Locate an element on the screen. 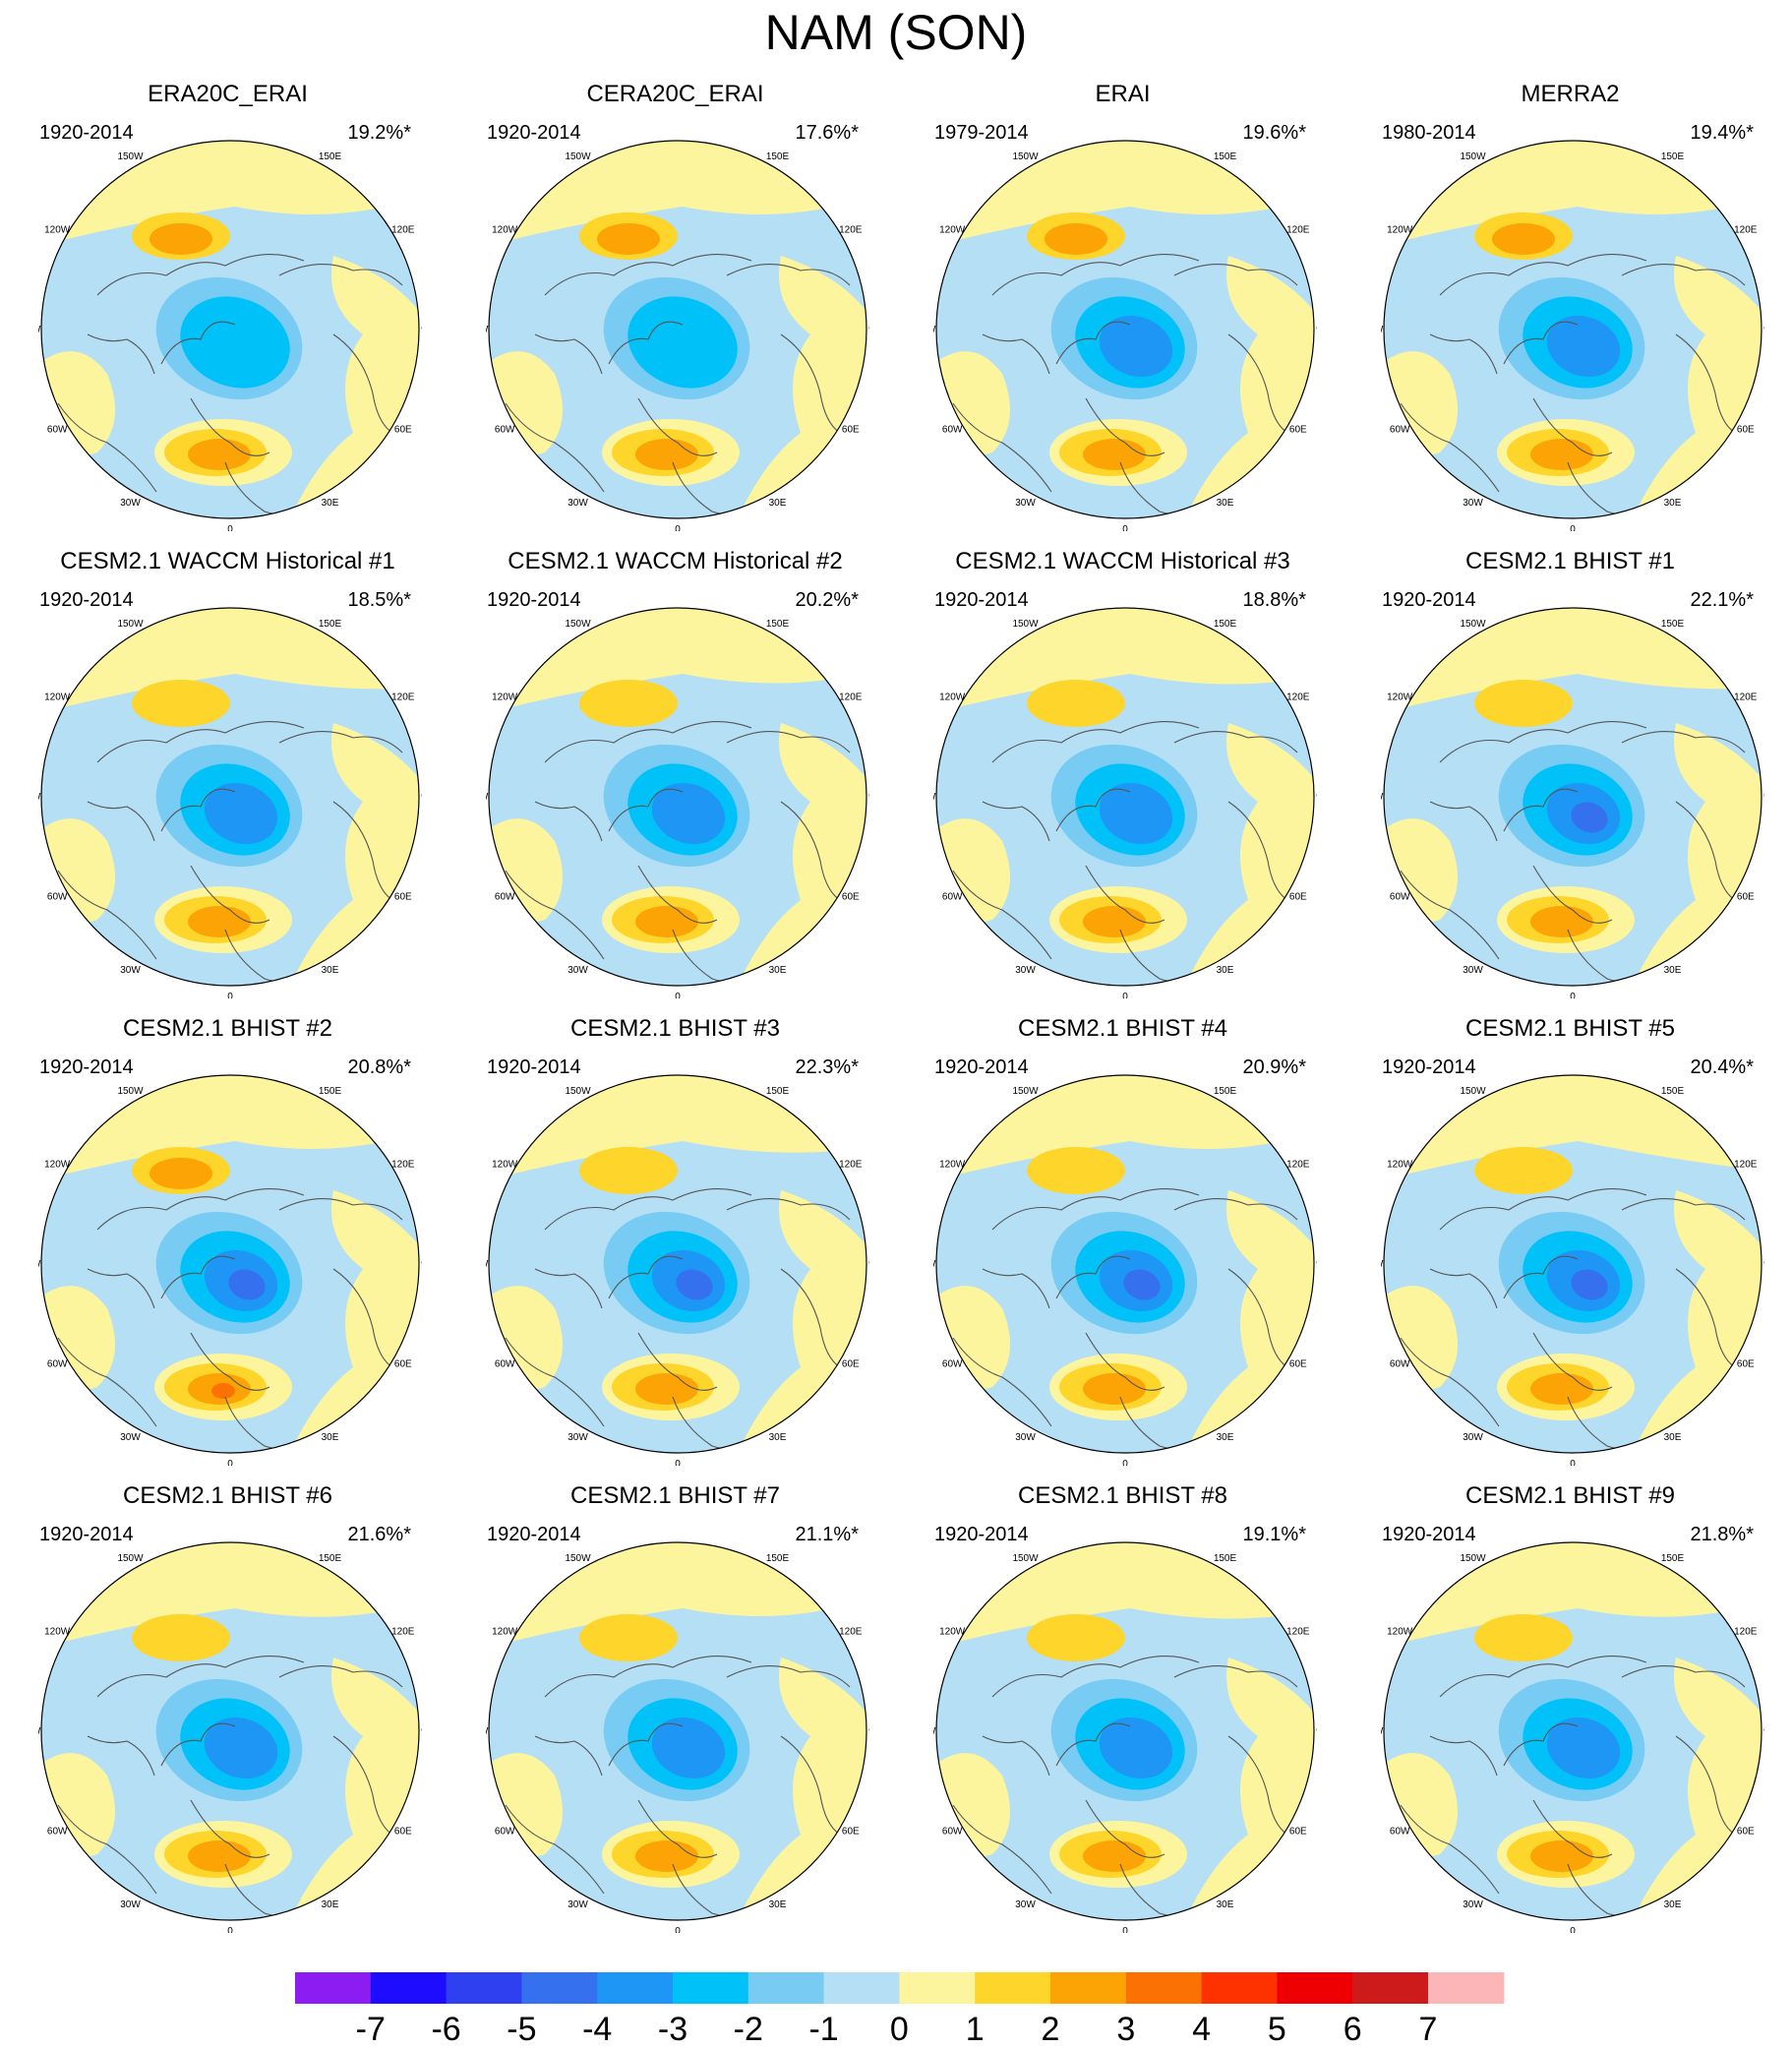 This screenshot has width=1792, height=2049. polar-map: 180150E120E90E60E30E030W60W90W120W150W is located at coordinates (1125, 1737).